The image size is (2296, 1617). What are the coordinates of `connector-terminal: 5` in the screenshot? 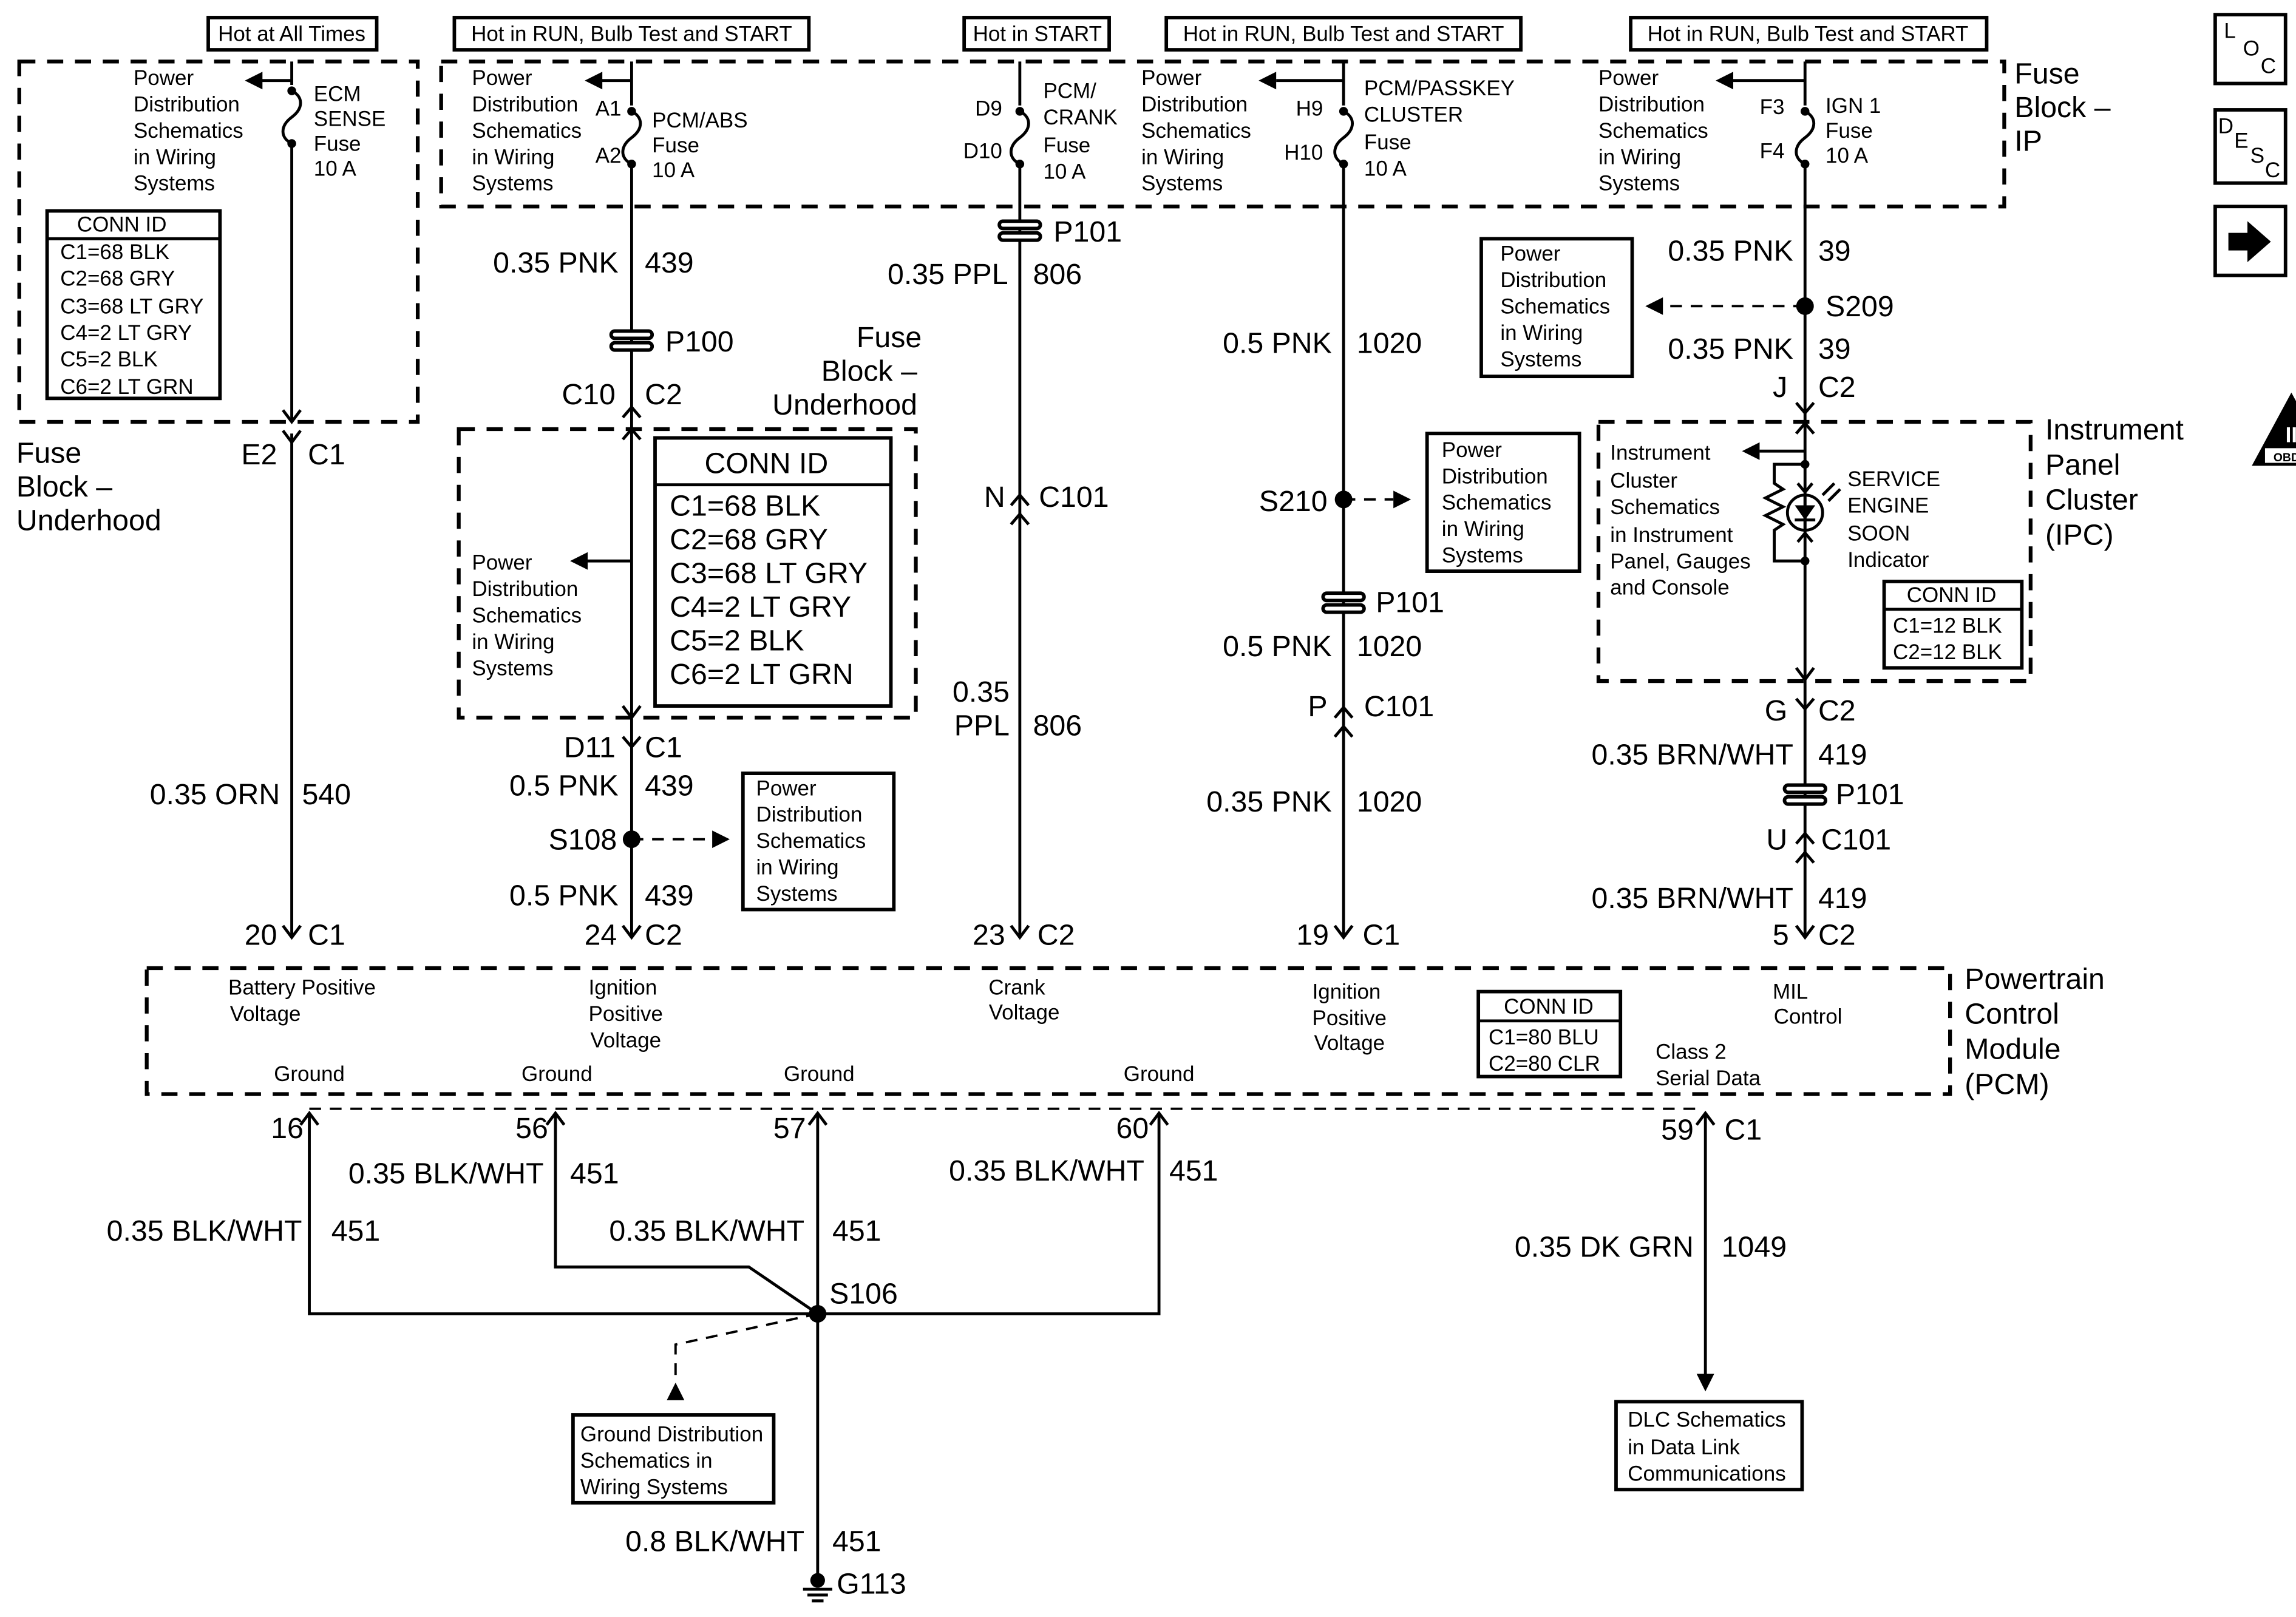 It's located at (1781, 934).